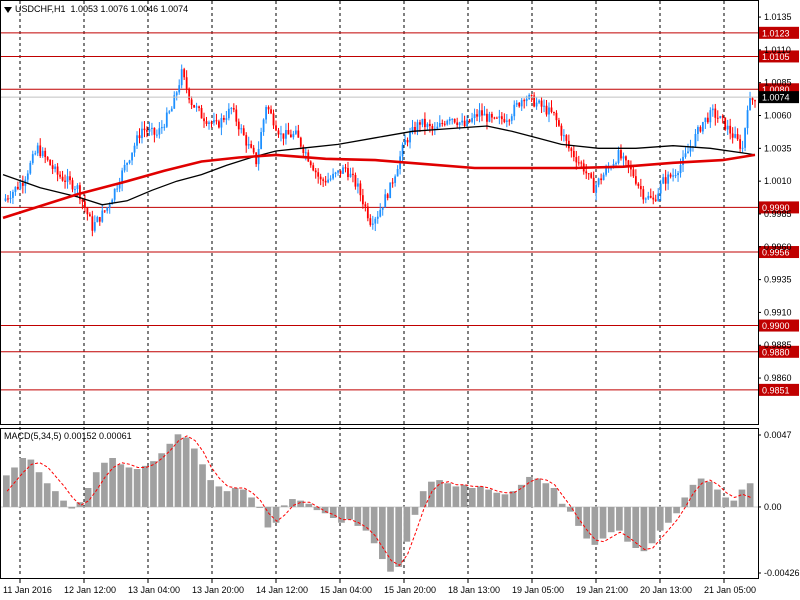 The image size is (800, 600). Describe the element at coordinates (410, 590) in the screenshot. I see `time-label: 15 Jan 20:00` at that location.